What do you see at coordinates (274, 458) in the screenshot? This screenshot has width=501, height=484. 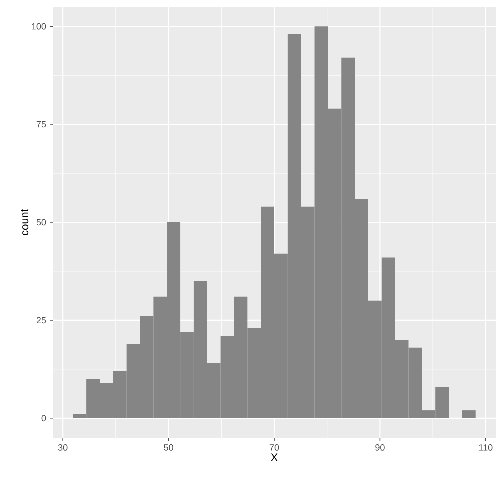 I see `x-axis-title: X` at bounding box center [274, 458].